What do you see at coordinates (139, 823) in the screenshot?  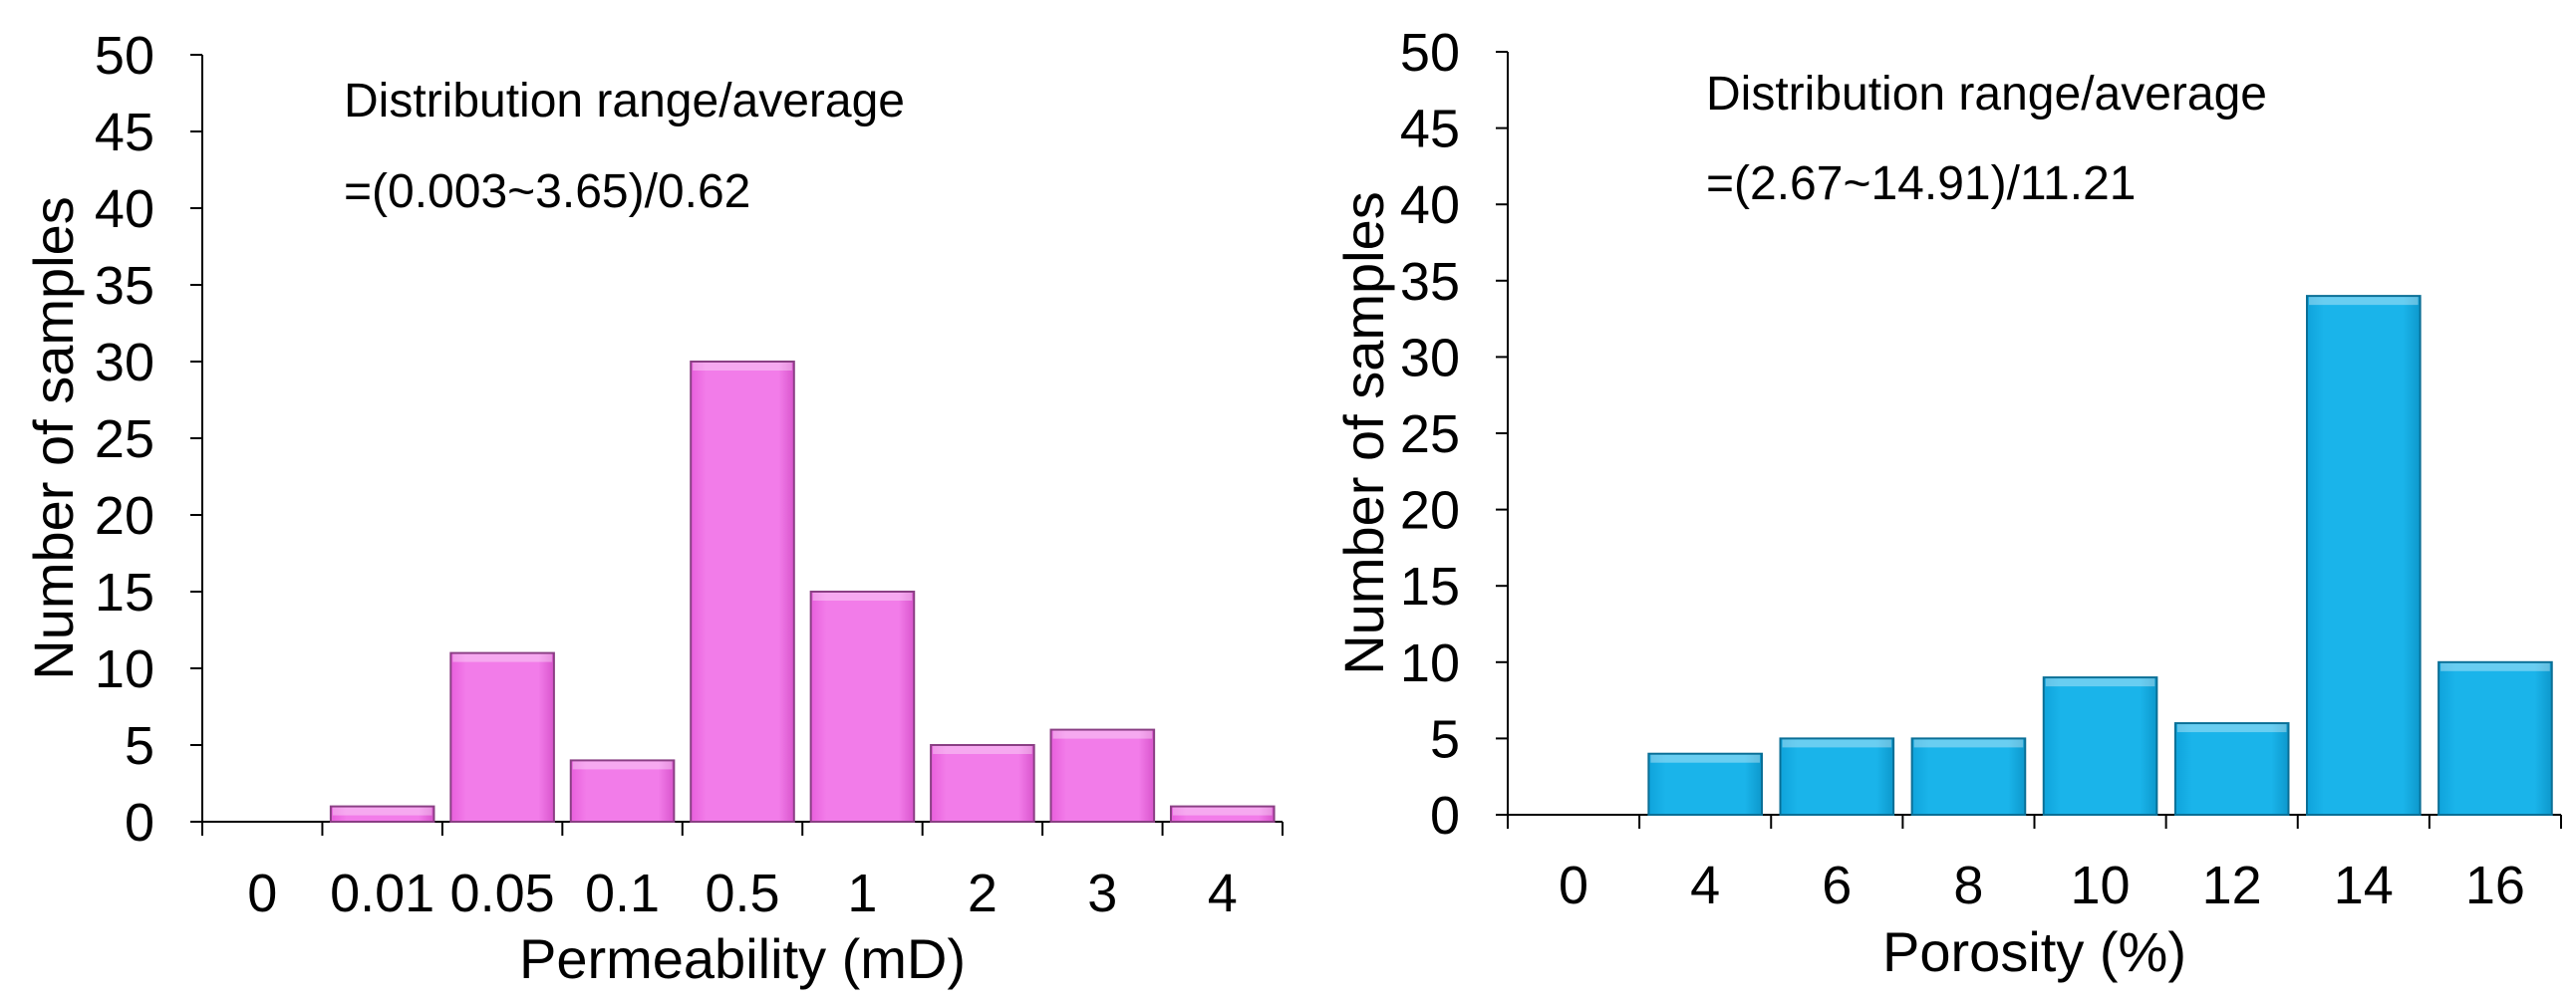 I see `permeability-y-tick-label: 0` at bounding box center [139, 823].